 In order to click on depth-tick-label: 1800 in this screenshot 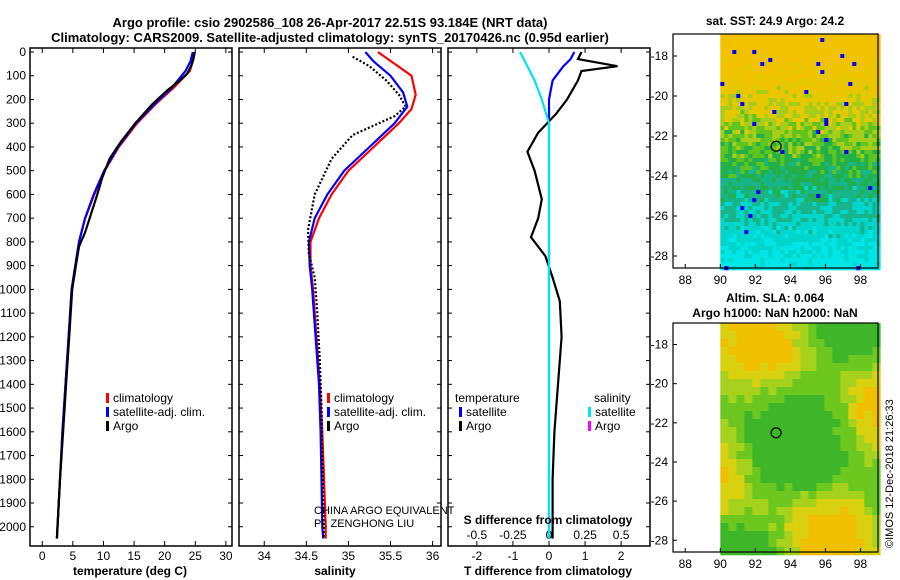, I will do `click(13, 479)`.